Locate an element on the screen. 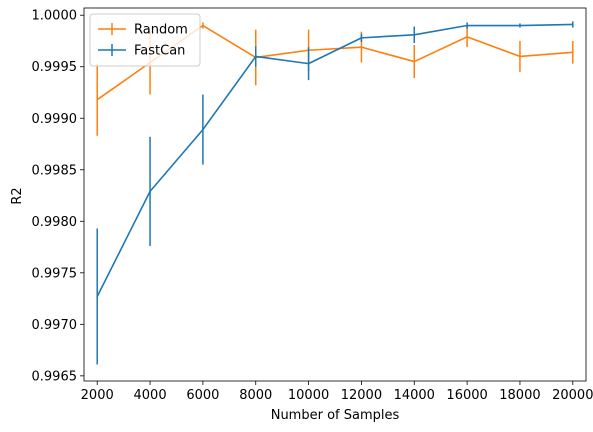  y-axis-label: R2 is located at coordinates (17, 195).